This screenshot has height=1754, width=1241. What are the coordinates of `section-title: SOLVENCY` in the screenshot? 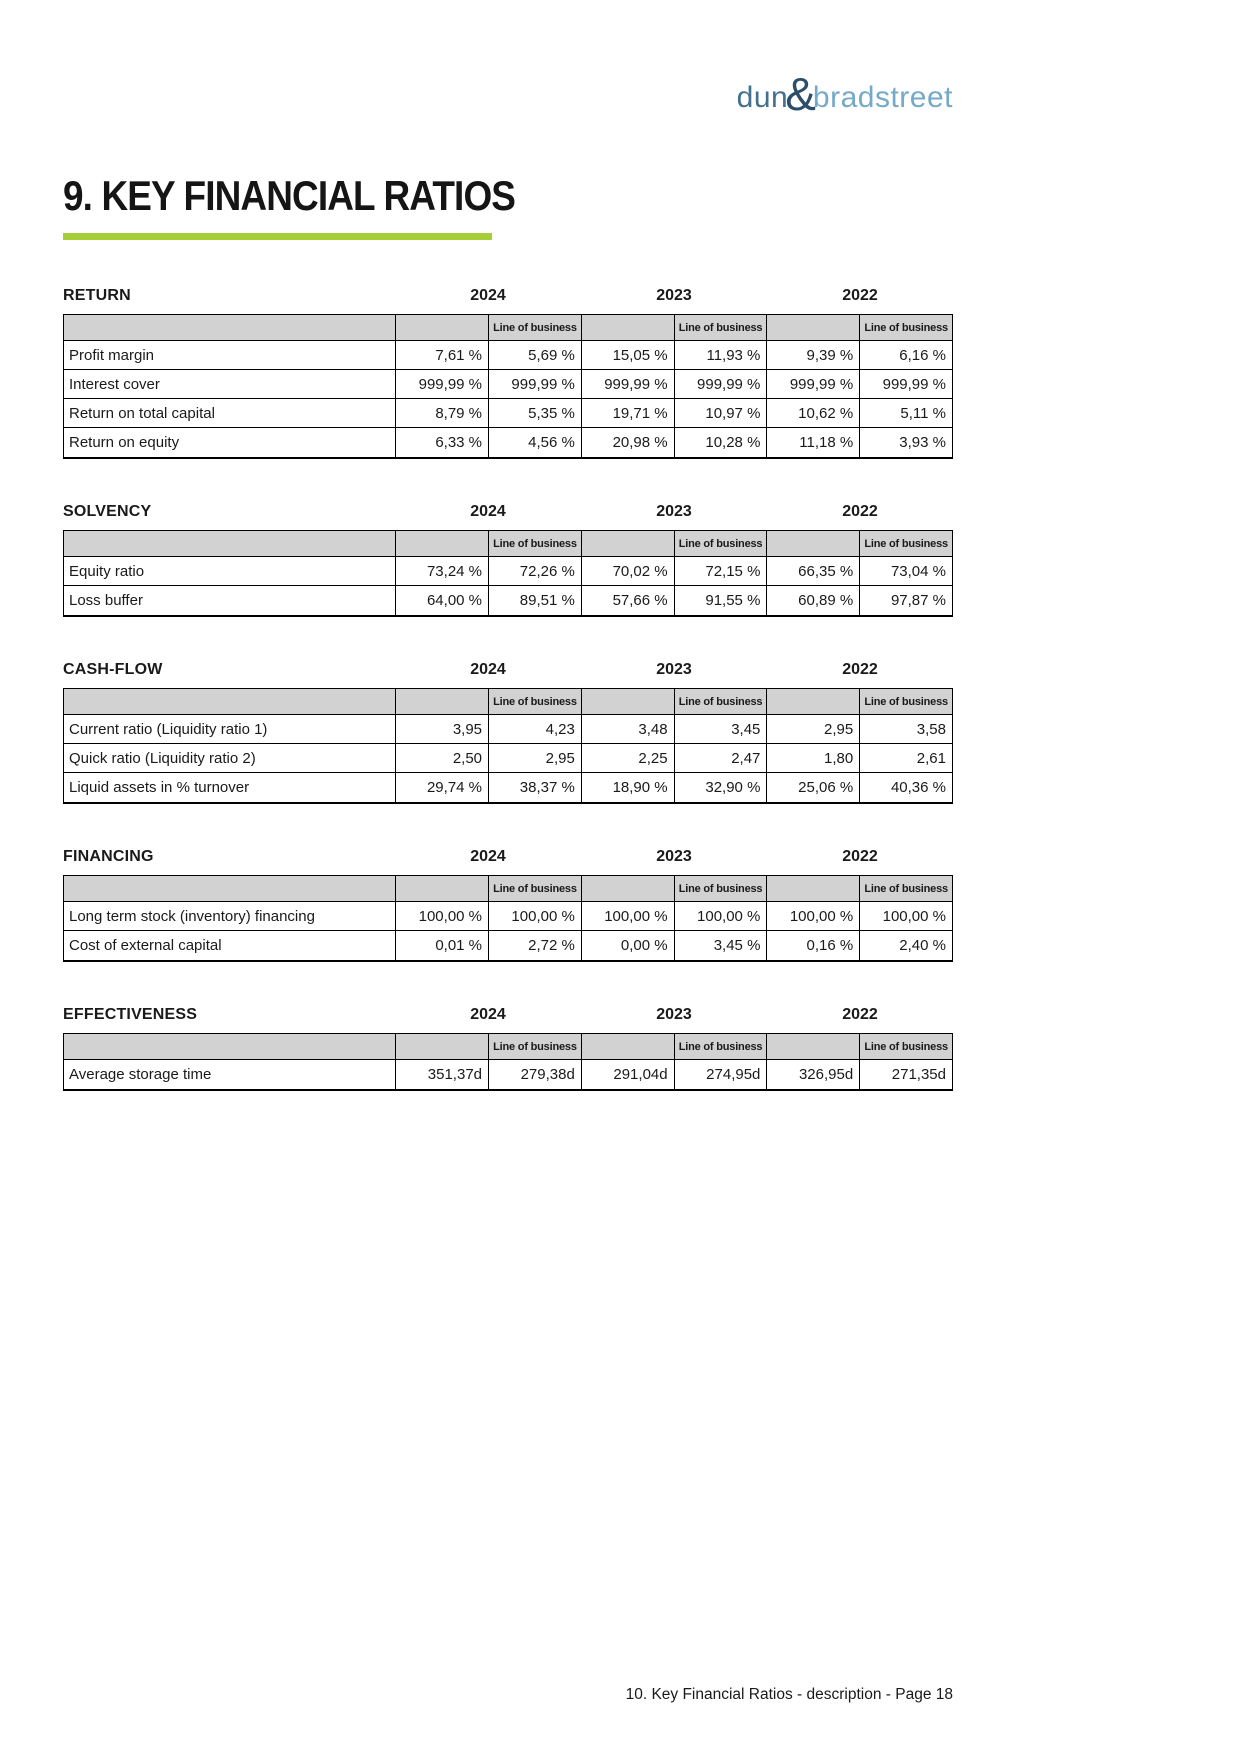 It's located at (107, 511).